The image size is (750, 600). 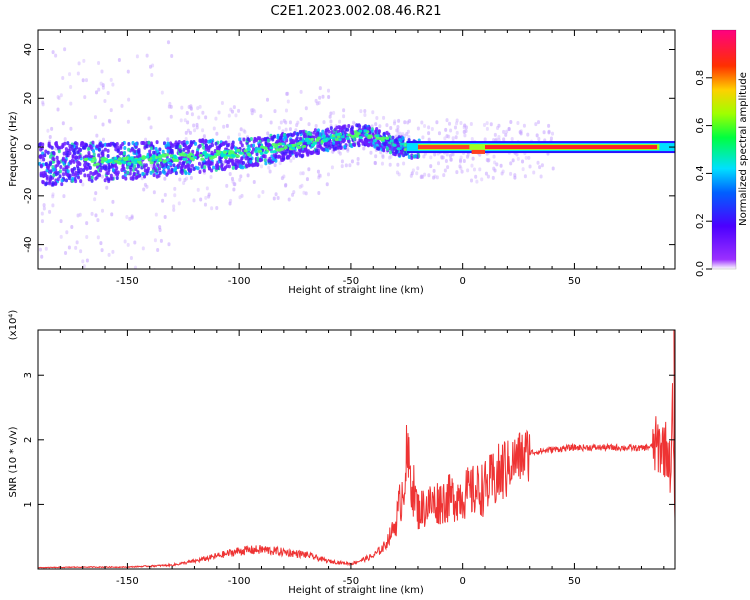 I want to click on colorbar-tick-label: 0.2, so click(x=700, y=221).